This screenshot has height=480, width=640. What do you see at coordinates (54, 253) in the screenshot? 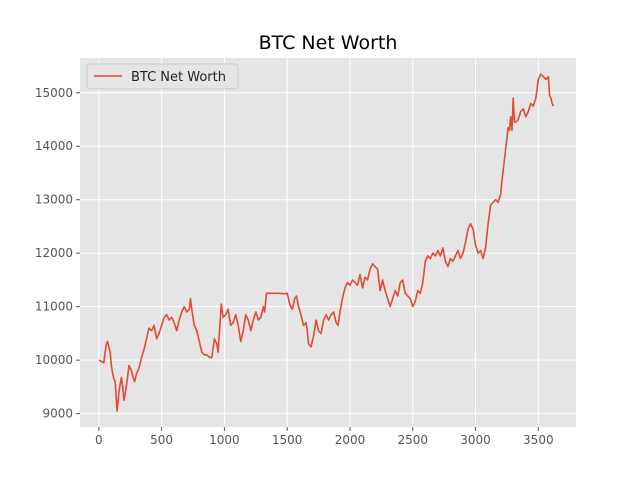
I see `y-tick-label: 12000` at bounding box center [54, 253].